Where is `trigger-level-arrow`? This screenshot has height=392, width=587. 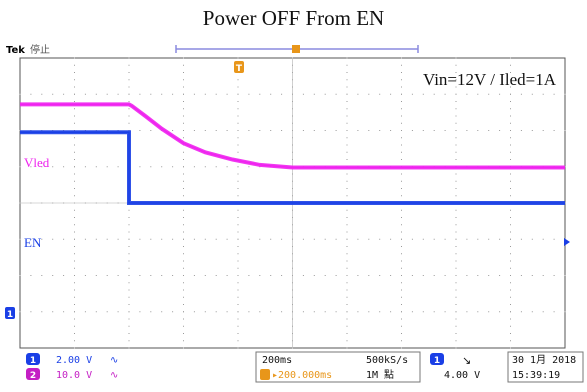
trigger-level-arrow is located at coordinates (567, 242).